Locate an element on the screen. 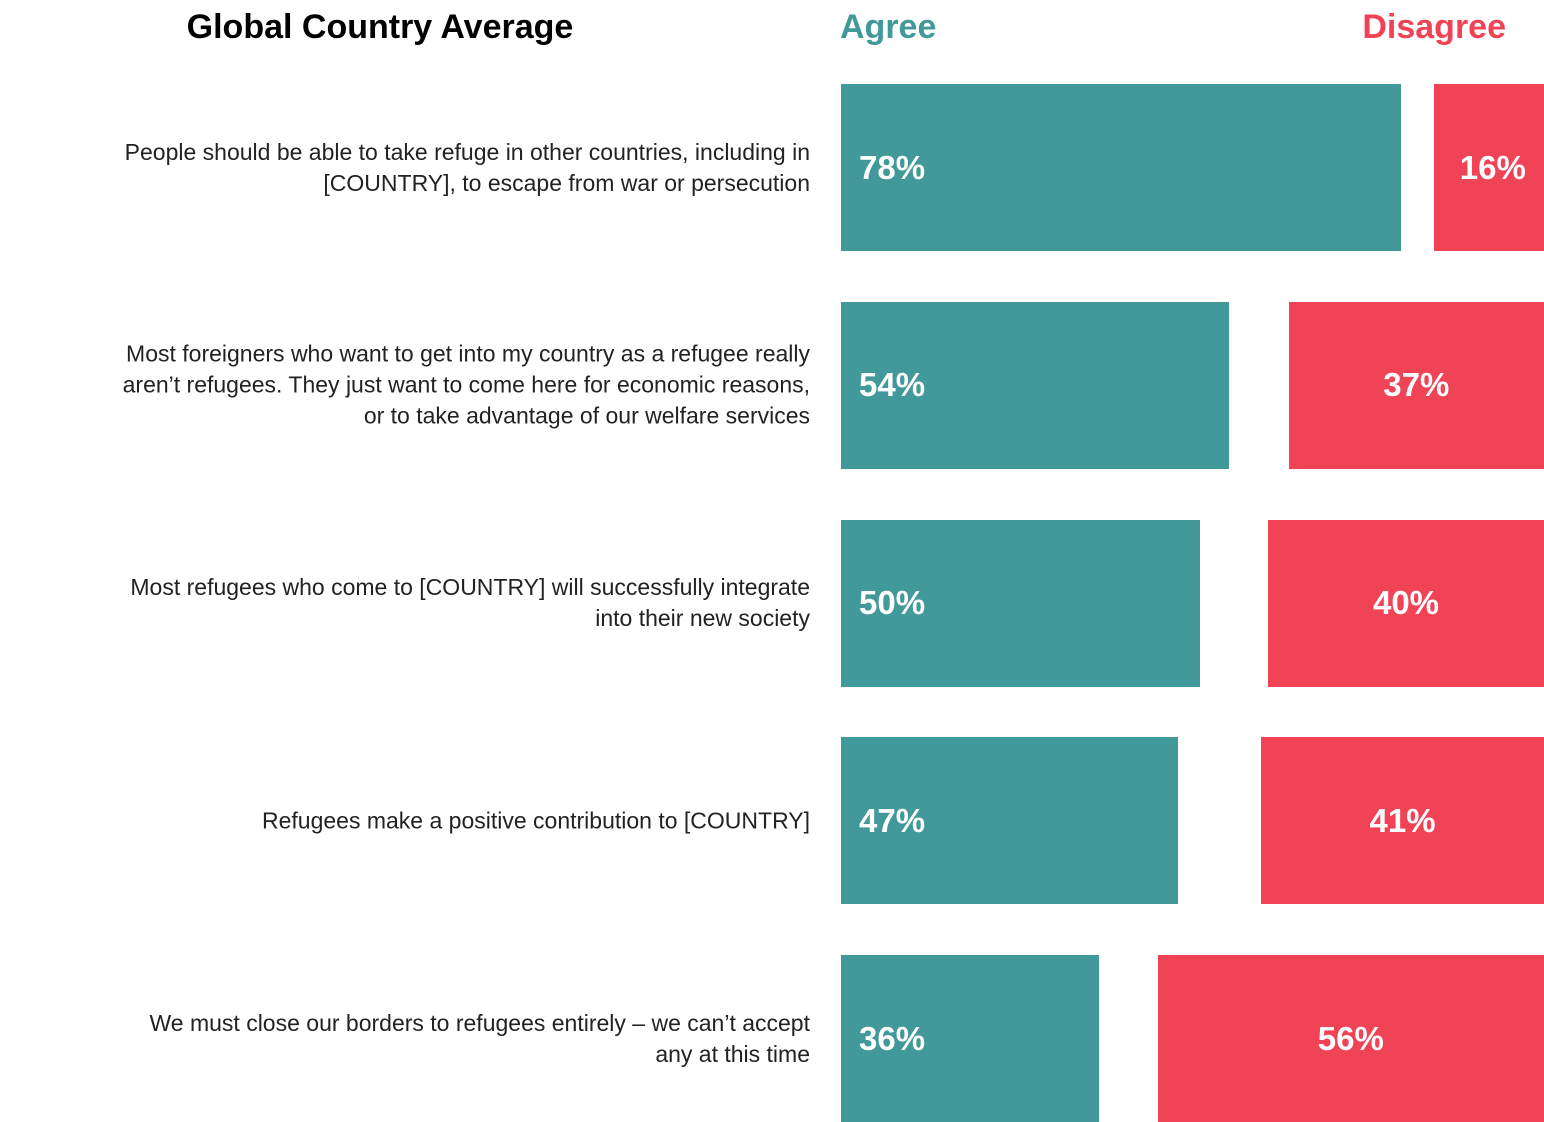  value-label: 47% is located at coordinates (892, 820).